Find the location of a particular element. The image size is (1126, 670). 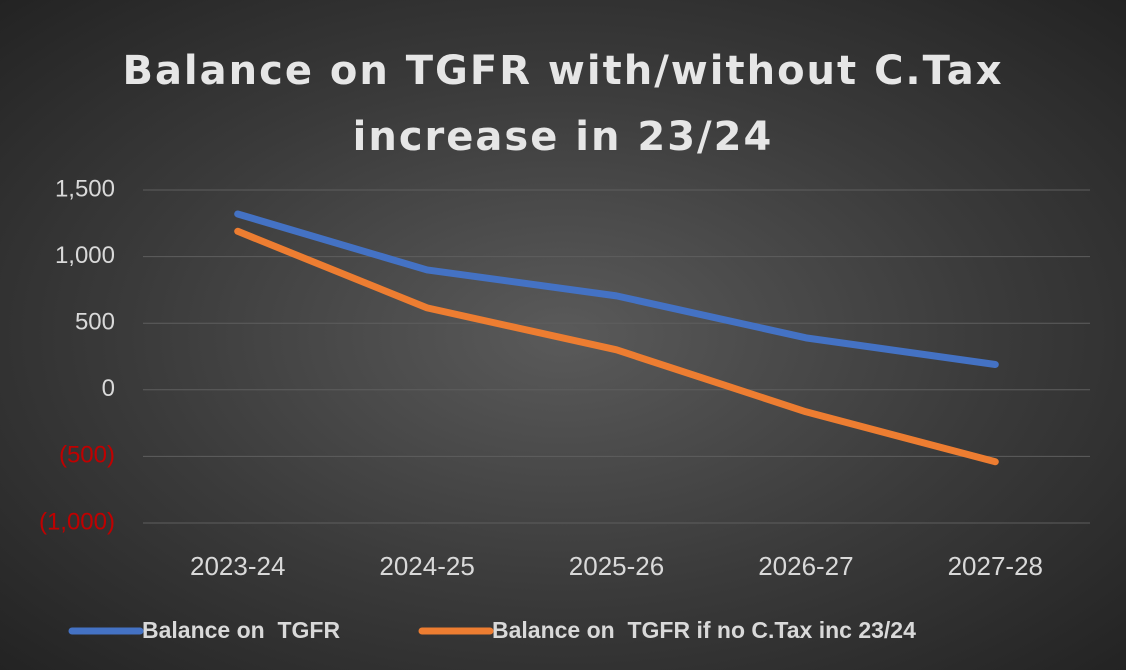

legend-label: Balance on TGFR if no C.Tax inc 23/24 is located at coordinates (704, 630).